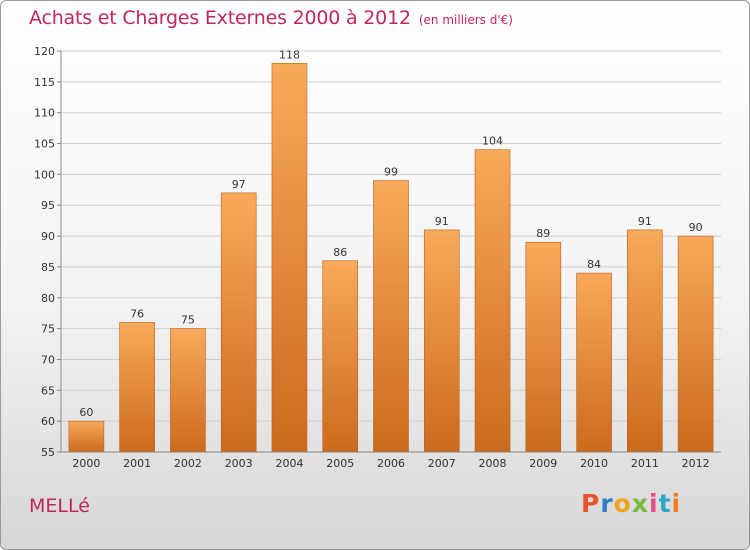 This screenshot has height=550, width=750. What do you see at coordinates (465, 20) in the screenshot?
I see `chart-unit: (en milliers d'€)` at bounding box center [465, 20].